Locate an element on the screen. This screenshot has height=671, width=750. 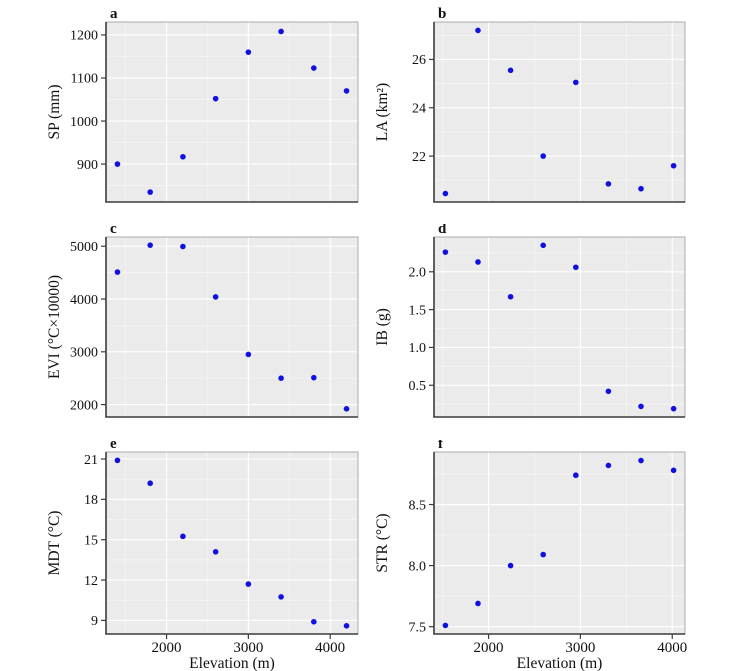
y-tick-label: 2000 is located at coordinates (84, 405).